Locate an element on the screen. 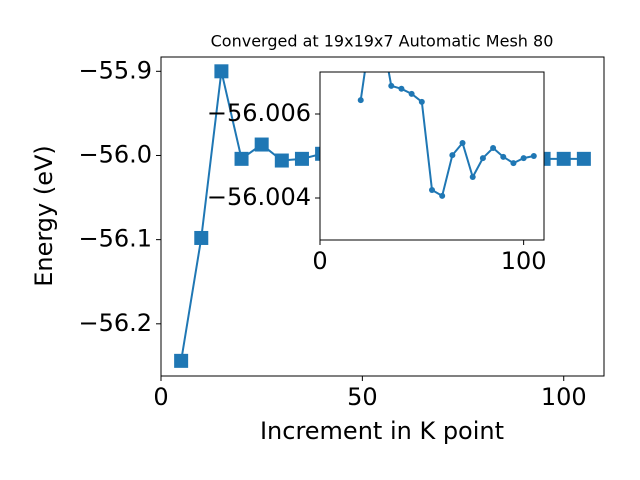  y-tick-label: −56.1 is located at coordinates (115, 239).